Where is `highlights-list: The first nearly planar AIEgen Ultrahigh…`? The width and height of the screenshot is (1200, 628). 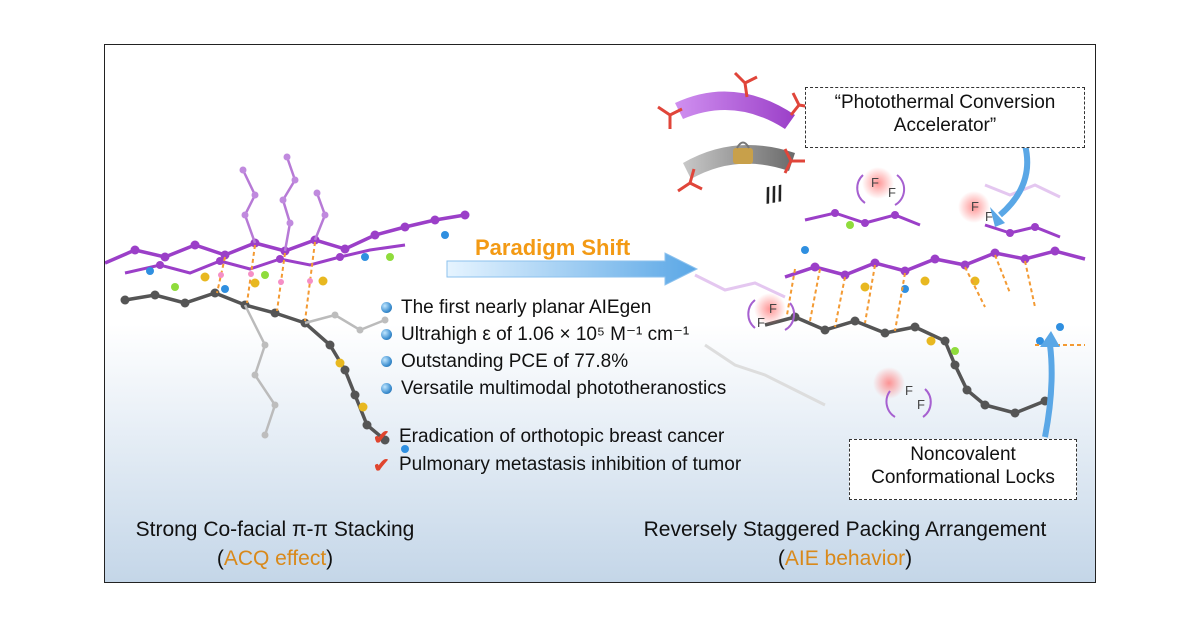
highlights-list: The first nearly planar AIEgen Ultrahigh… is located at coordinates (553, 348).